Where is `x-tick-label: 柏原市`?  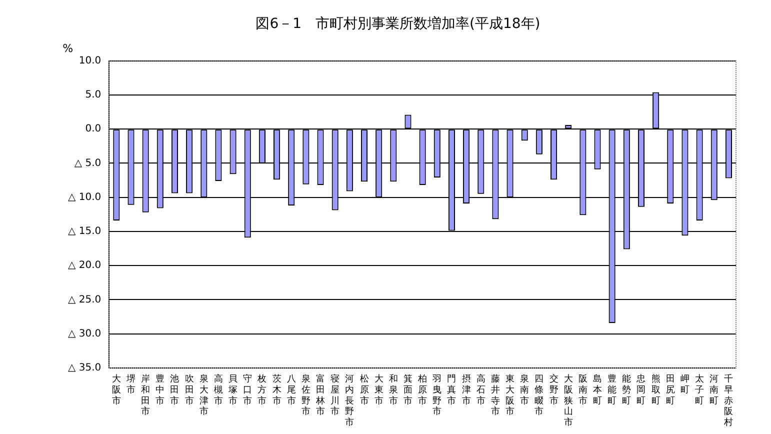 x-tick-label: 柏原市 is located at coordinates (422, 390).